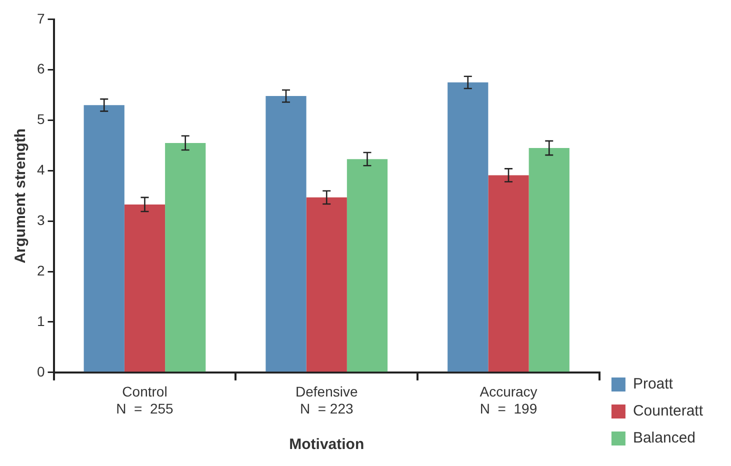 The image size is (731, 466). I want to click on x-tick-label: Accuracy N = 199, so click(509, 400).